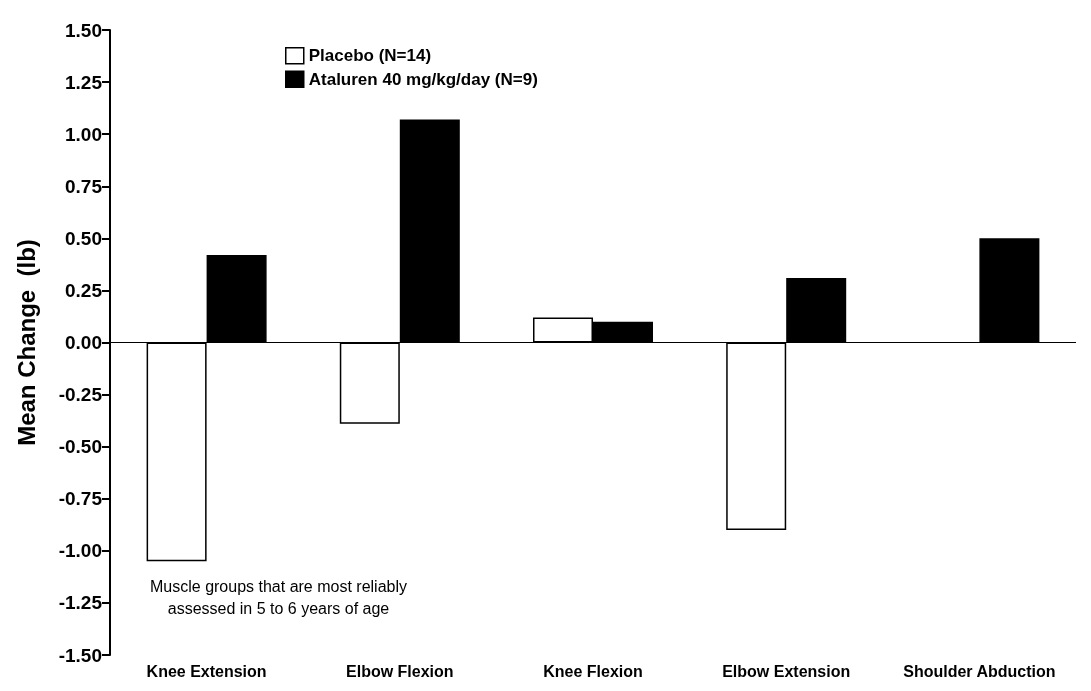 This screenshot has width=1091, height=691. What do you see at coordinates (278, 597) in the screenshot?
I see `annotation: Muscle groups that are most reliably assessed in 5 to 6 years of age` at bounding box center [278, 597].